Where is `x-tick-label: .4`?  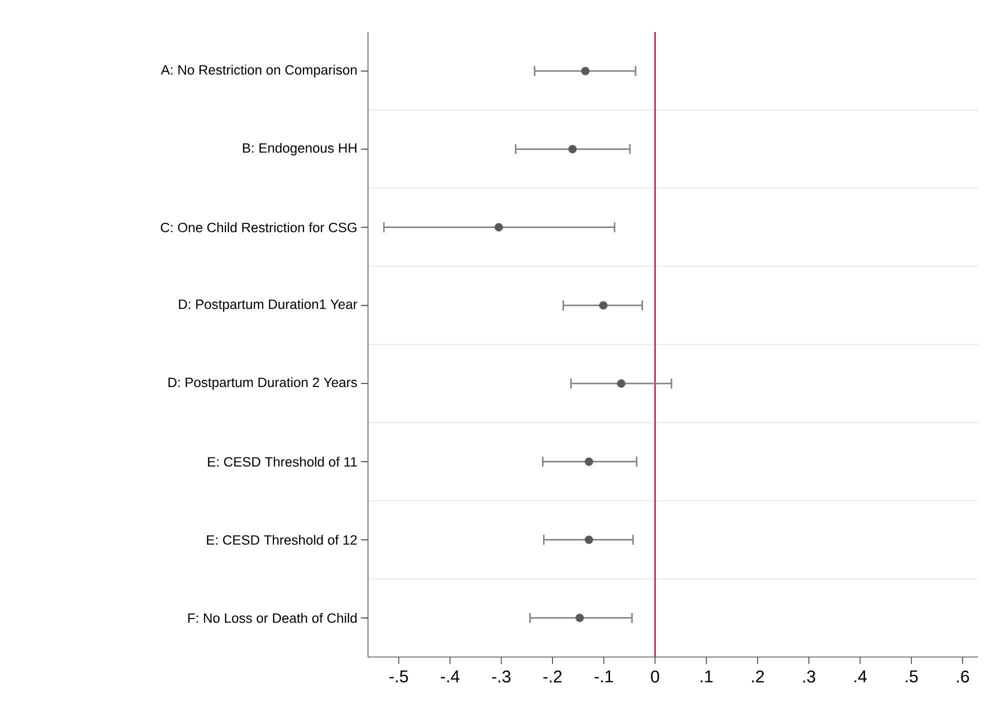 x-tick-label: .4 is located at coordinates (860, 676).